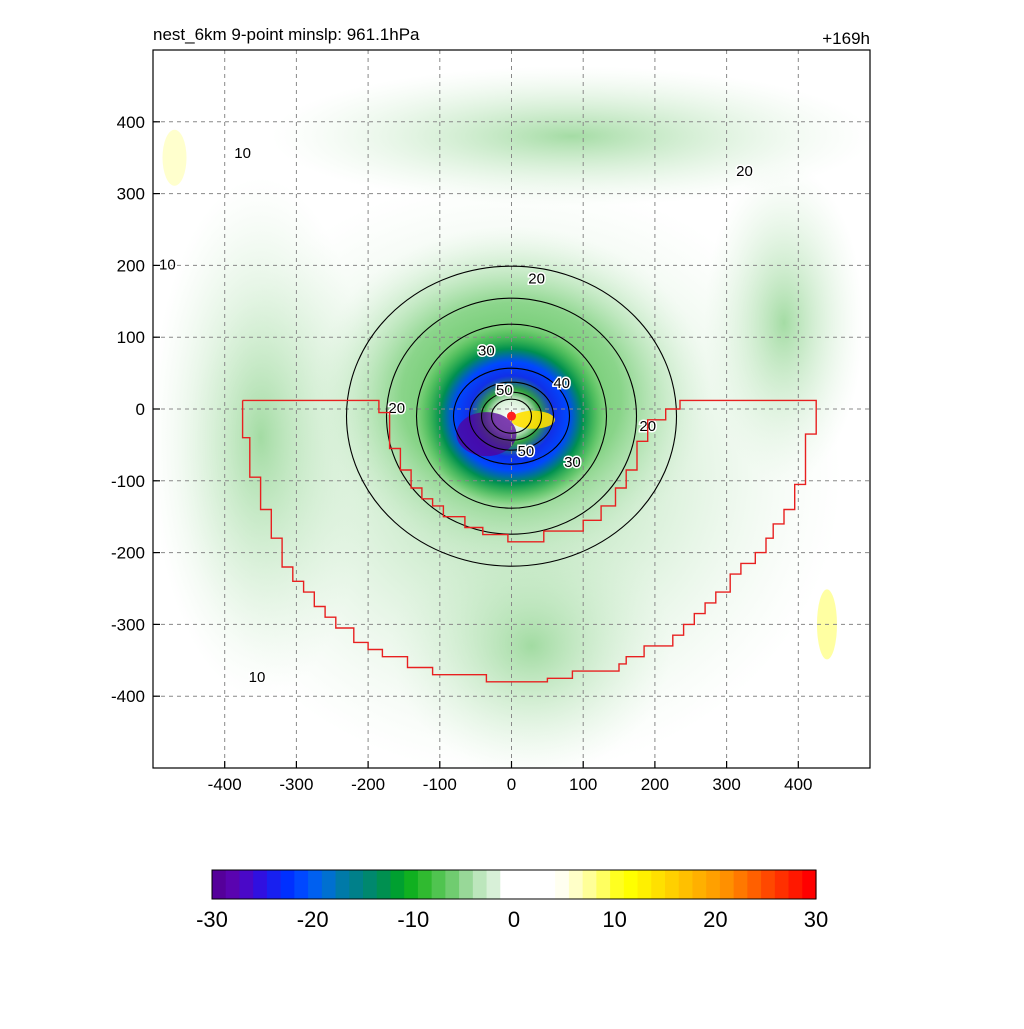 This screenshot has height=1029, width=1024. I want to click on colorbar-frame, so click(514, 884).